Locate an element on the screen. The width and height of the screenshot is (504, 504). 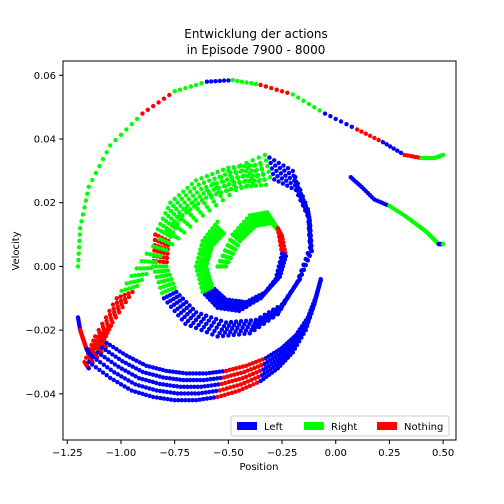
legend-label-right: Right is located at coordinates (344, 427).